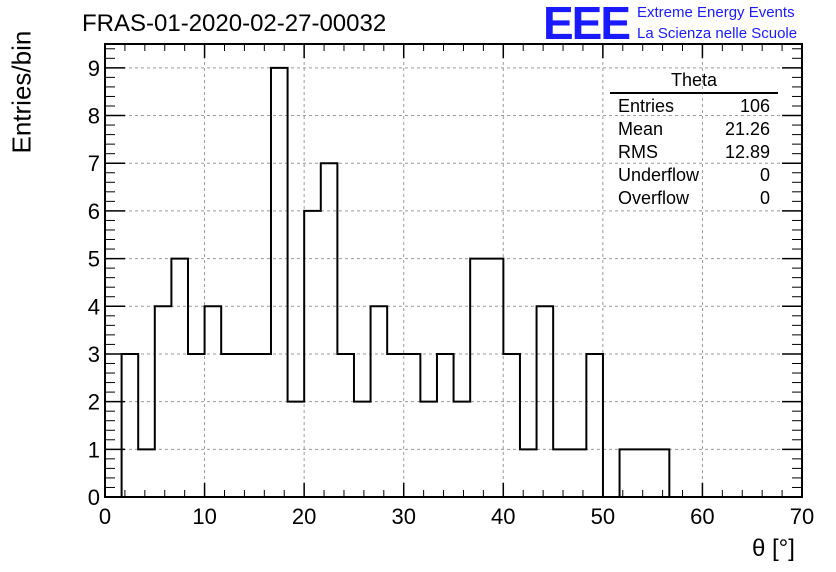 The width and height of the screenshot is (836, 572). I want to click on y-tick-label: 0, so click(94, 497).